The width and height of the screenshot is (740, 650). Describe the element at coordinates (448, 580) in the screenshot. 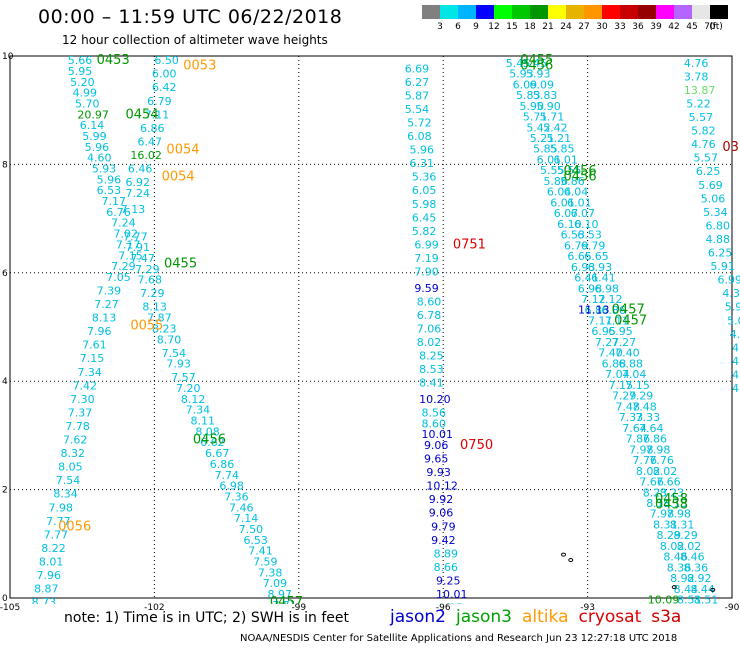

I see `swh-value: 9.25` at that location.